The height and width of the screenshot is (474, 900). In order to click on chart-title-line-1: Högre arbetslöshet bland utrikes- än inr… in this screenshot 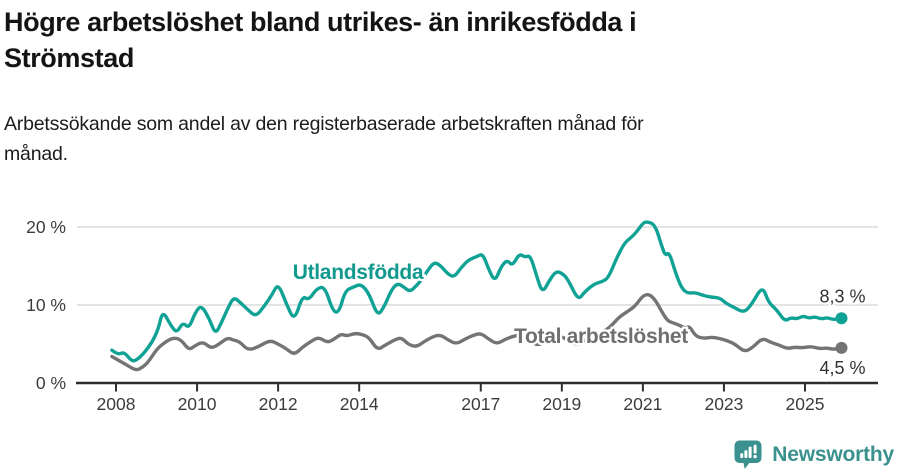, I will do `click(320, 22)`.